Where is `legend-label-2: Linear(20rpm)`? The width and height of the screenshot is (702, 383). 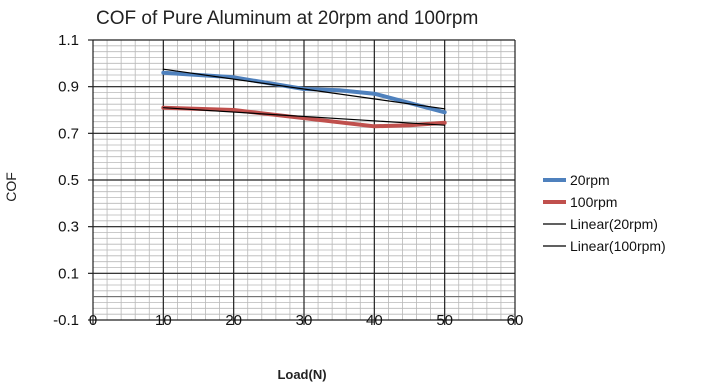 legend-label-2: Linear(20rpm) is located at coordinates (614, 224).